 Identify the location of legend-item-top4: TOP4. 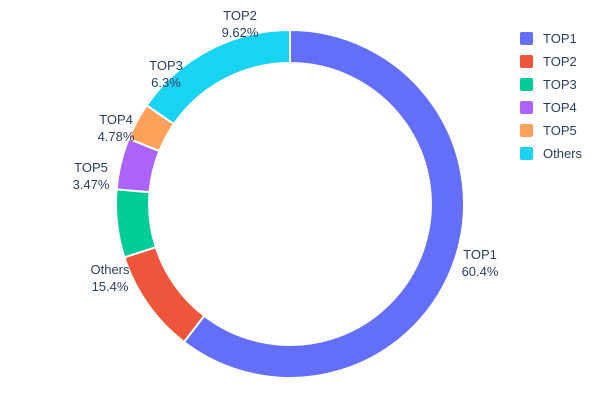
(548, 107).